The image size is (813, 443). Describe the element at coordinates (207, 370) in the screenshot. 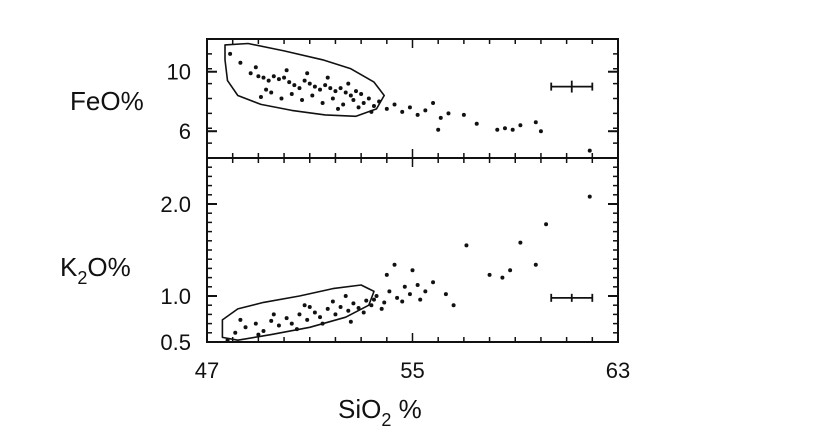

I see `x-tick-label: 47` at that location.